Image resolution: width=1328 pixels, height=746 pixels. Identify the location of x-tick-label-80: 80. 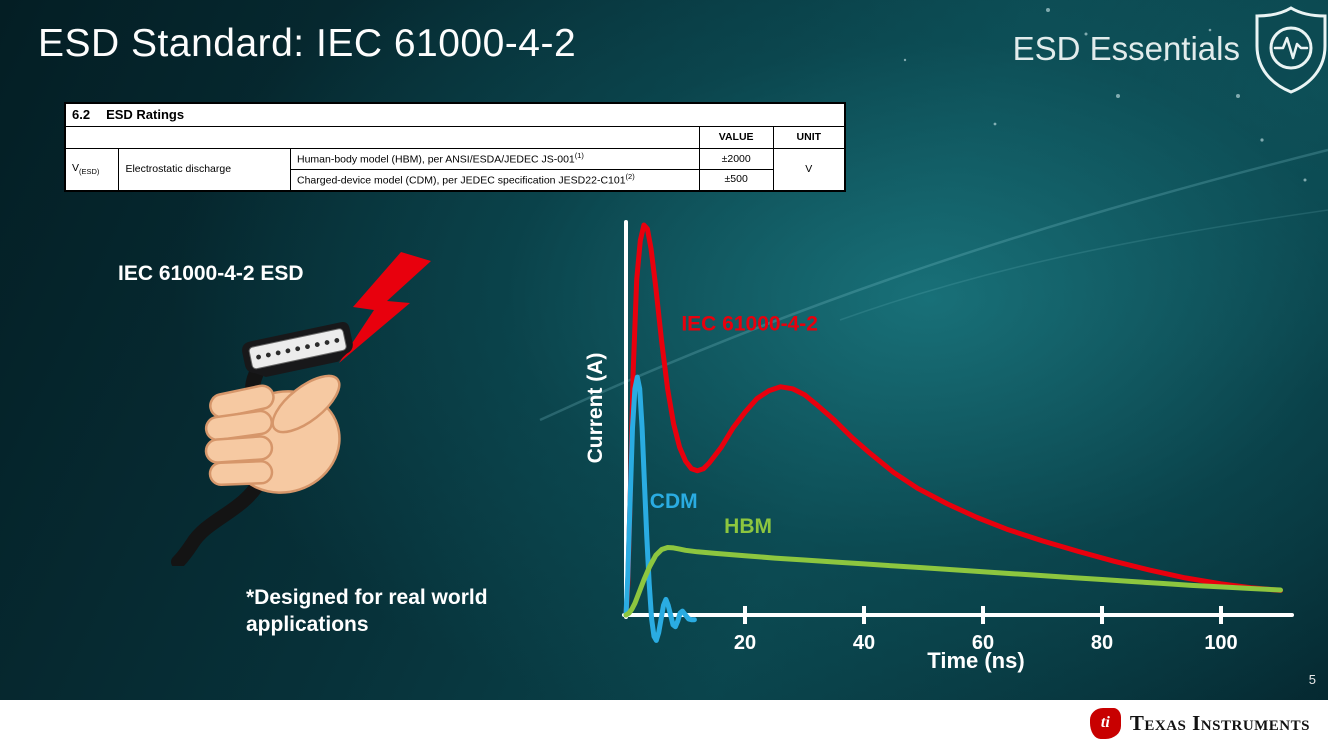
(1102, 643).